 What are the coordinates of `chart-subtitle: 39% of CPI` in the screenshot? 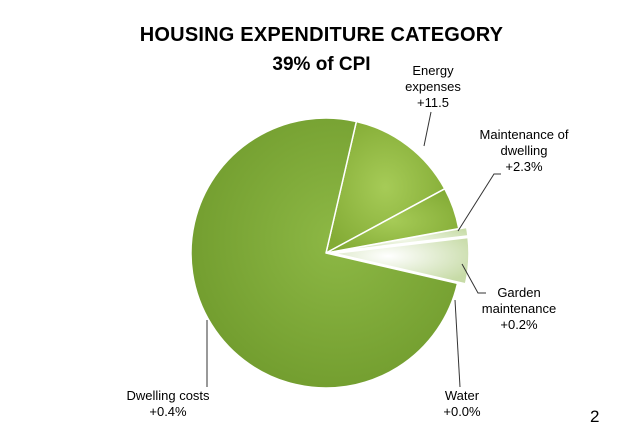 It's located at (321, 64).